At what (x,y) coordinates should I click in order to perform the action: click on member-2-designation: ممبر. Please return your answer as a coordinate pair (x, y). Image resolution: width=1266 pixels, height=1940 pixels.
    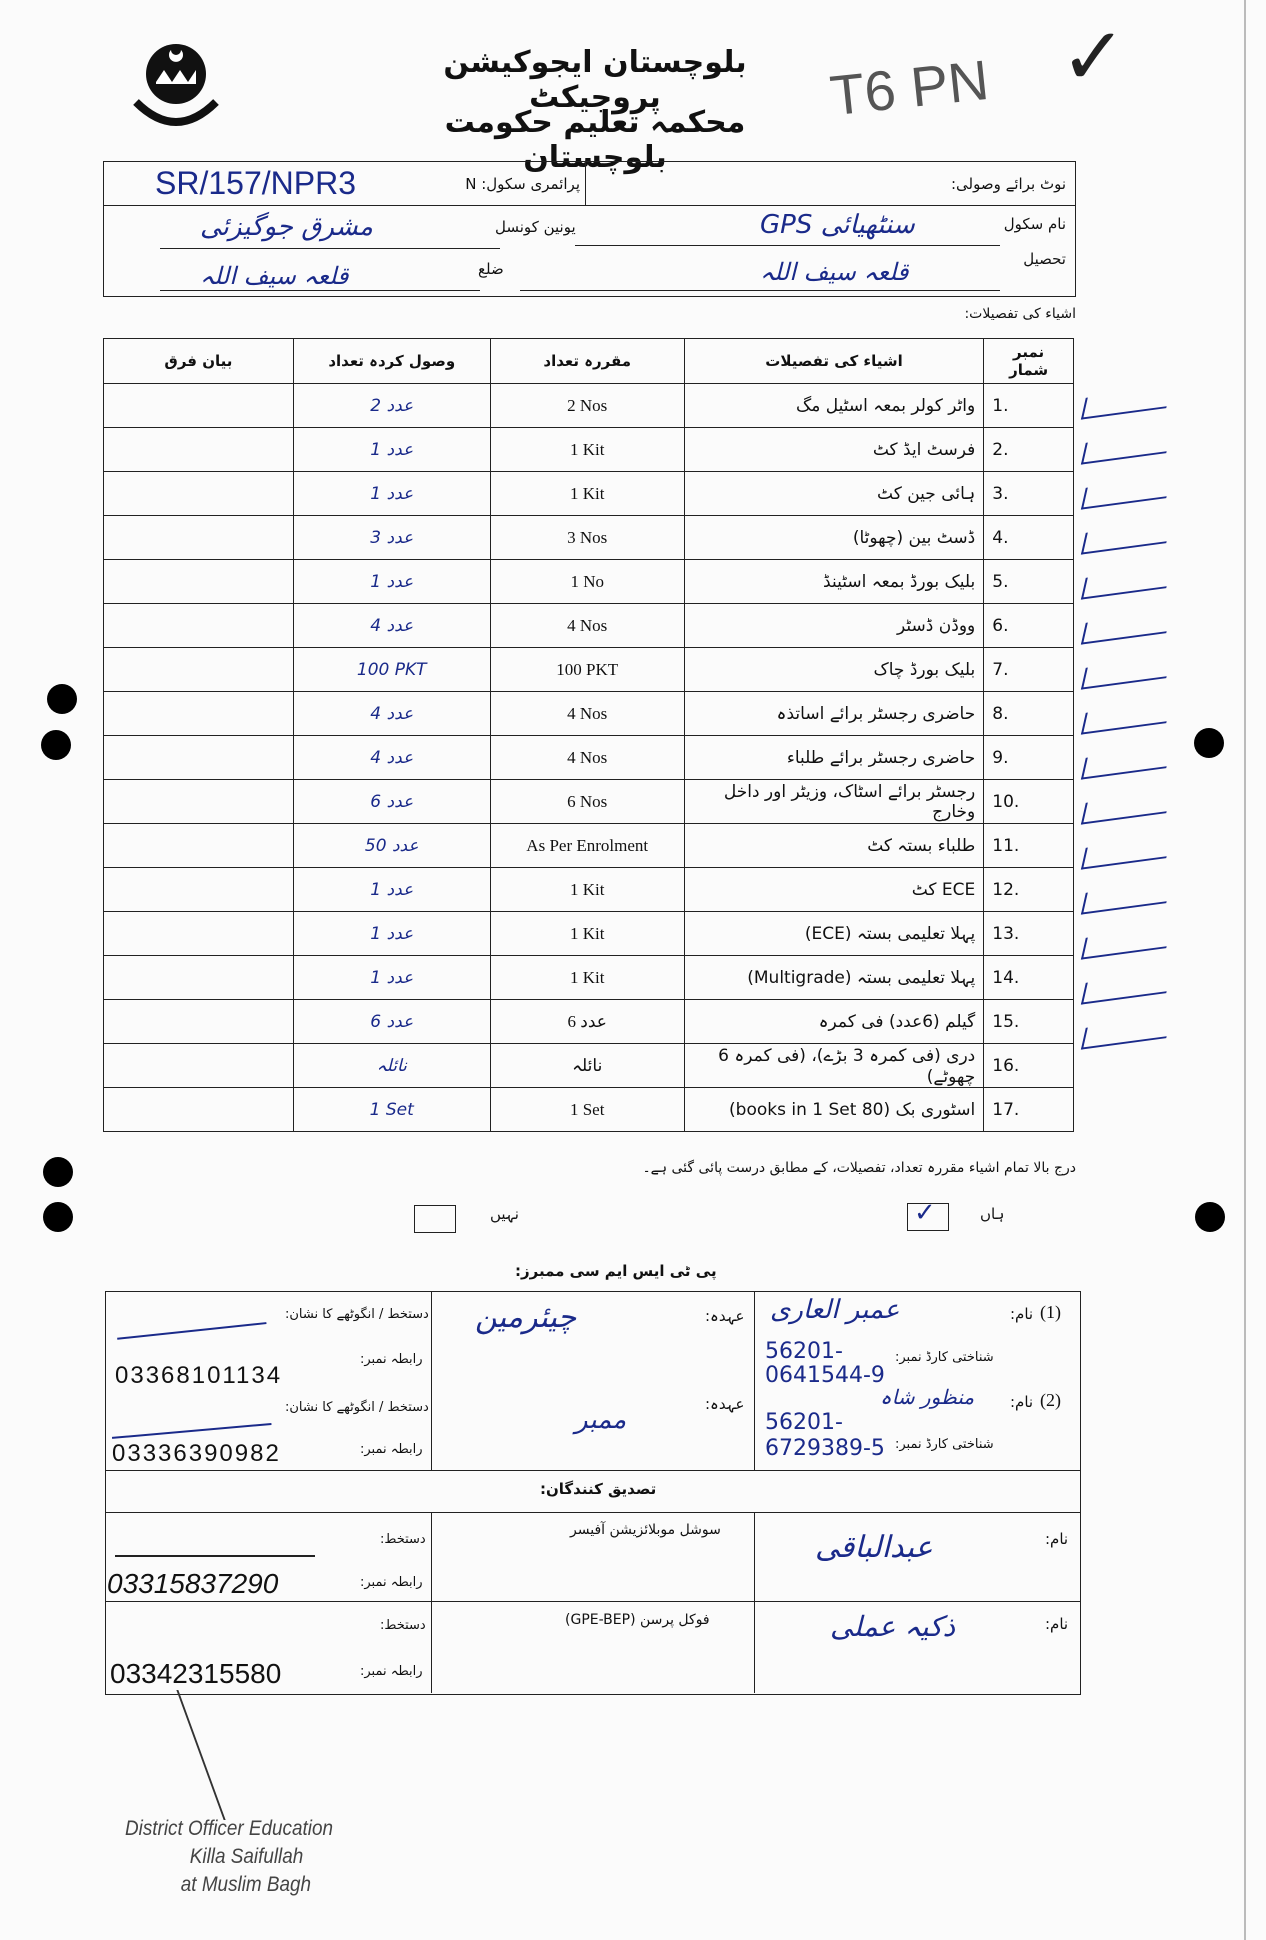
    Looking at the image, I should click on (601, 1420).